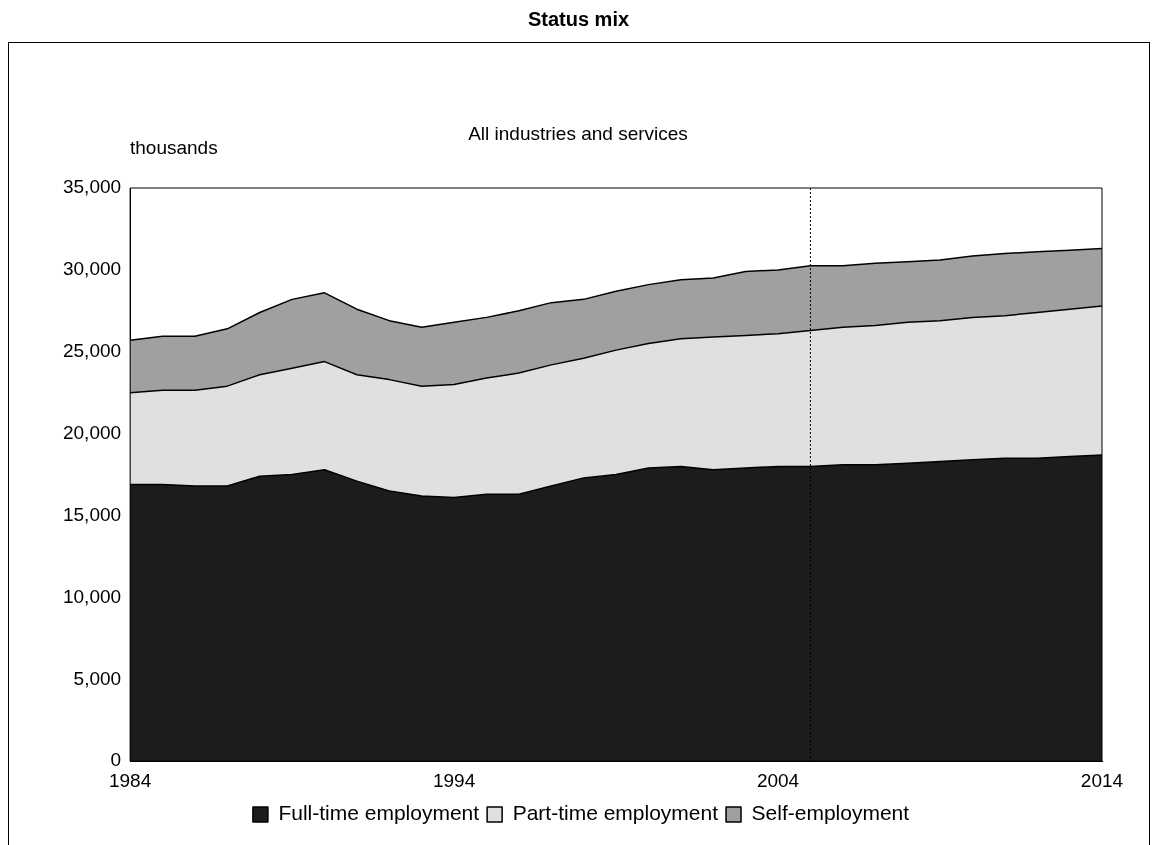  What do you see at coordinates (130, 780) in the screenshot?
I see `x-tick-label: 1984` at bounding box center [130, 780].